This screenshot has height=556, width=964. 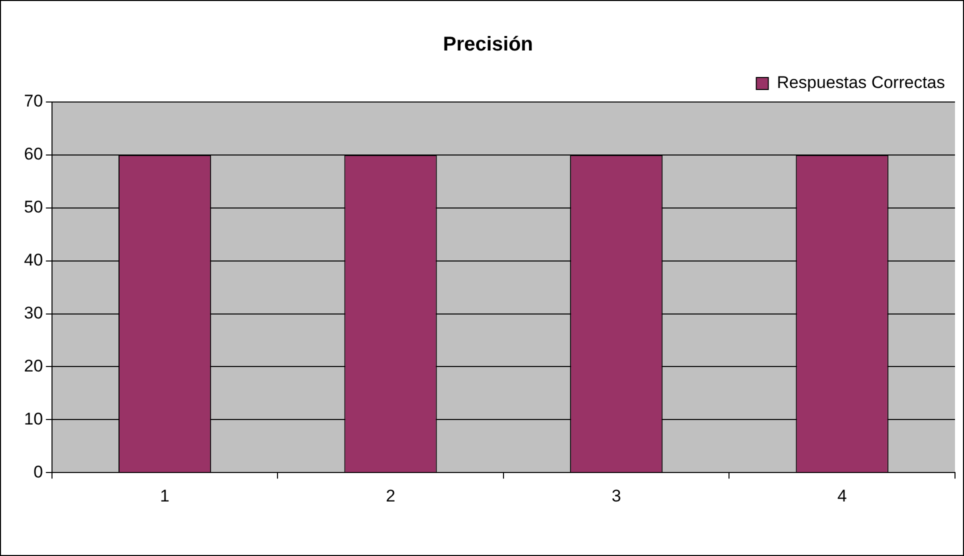 I want to click on x-tick-label: 4, so click(x=842, y=496).